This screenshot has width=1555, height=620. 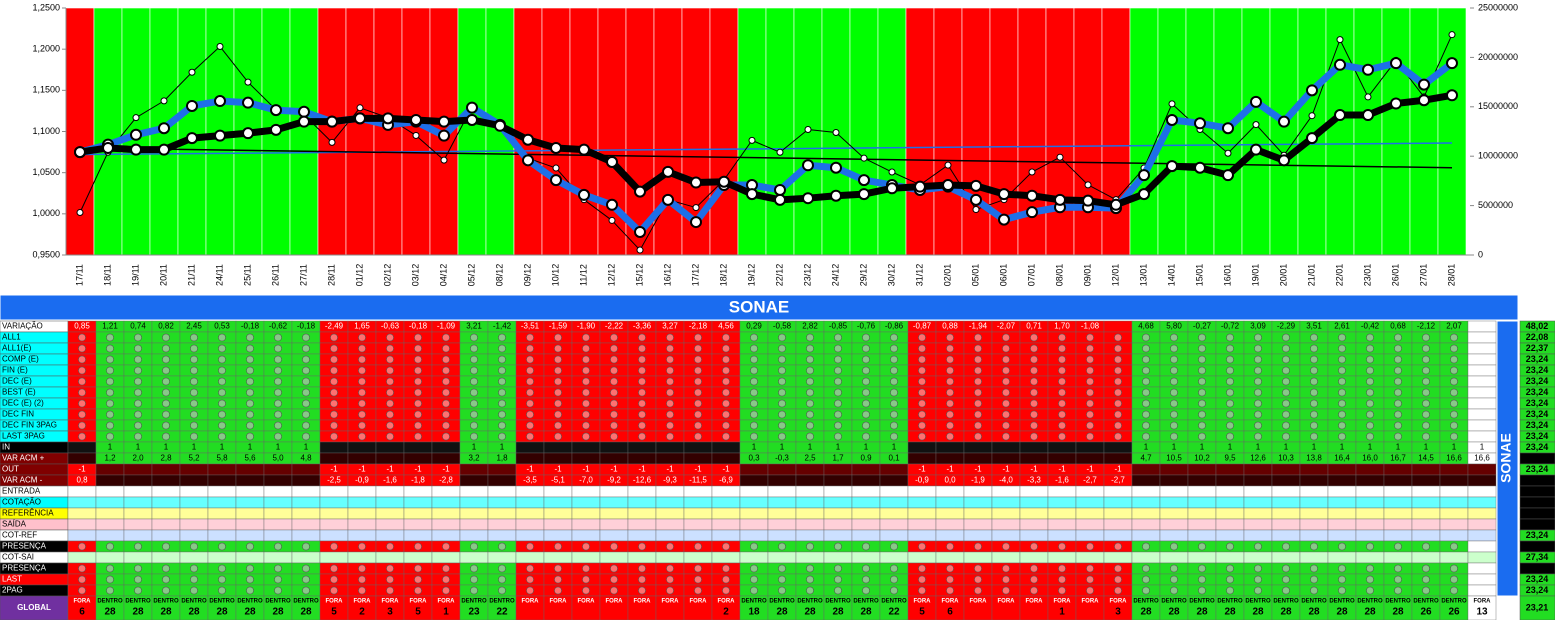 What do you see at coordinates (46, 213) in the screenshot?
I see `y-tick-label: 1,0000` at bounding box center [46, 213].